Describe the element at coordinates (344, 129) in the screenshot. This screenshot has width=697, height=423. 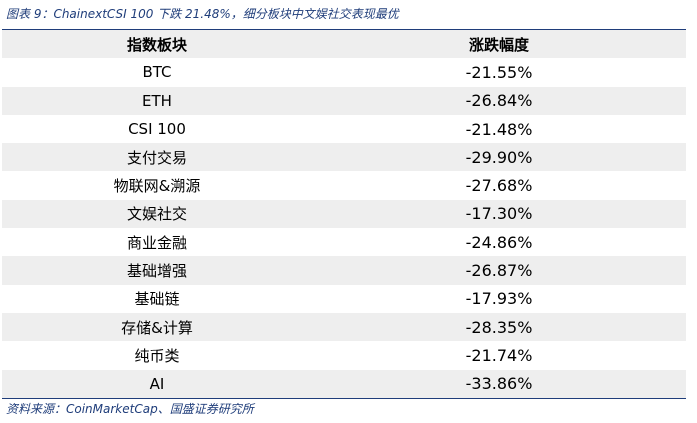
I see `table-row: CSI 100 -21.48%` at that location.